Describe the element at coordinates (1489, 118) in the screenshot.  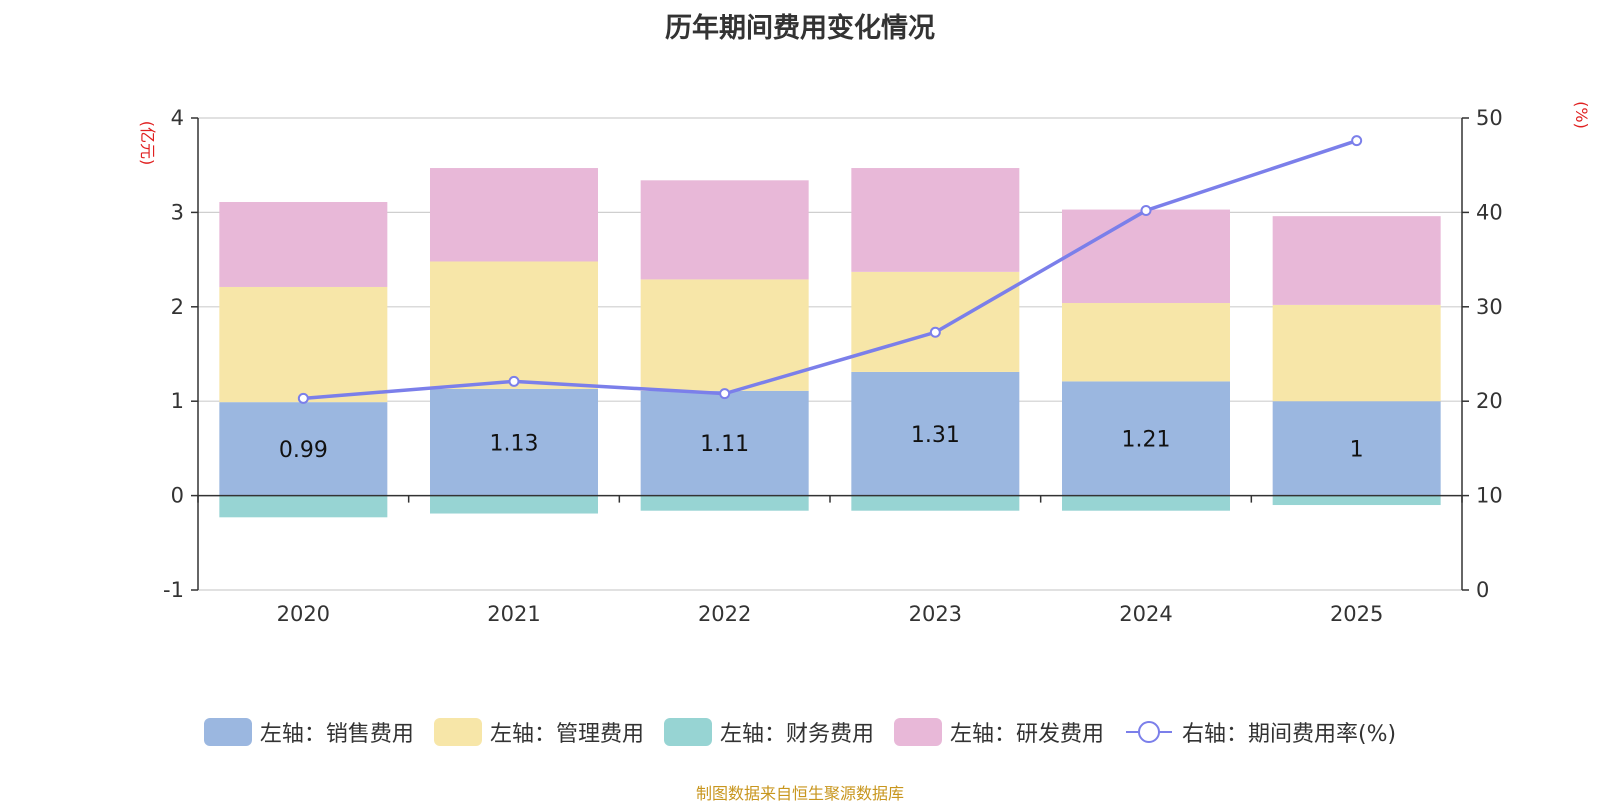
I see `right-tick-label: 50` at that location.